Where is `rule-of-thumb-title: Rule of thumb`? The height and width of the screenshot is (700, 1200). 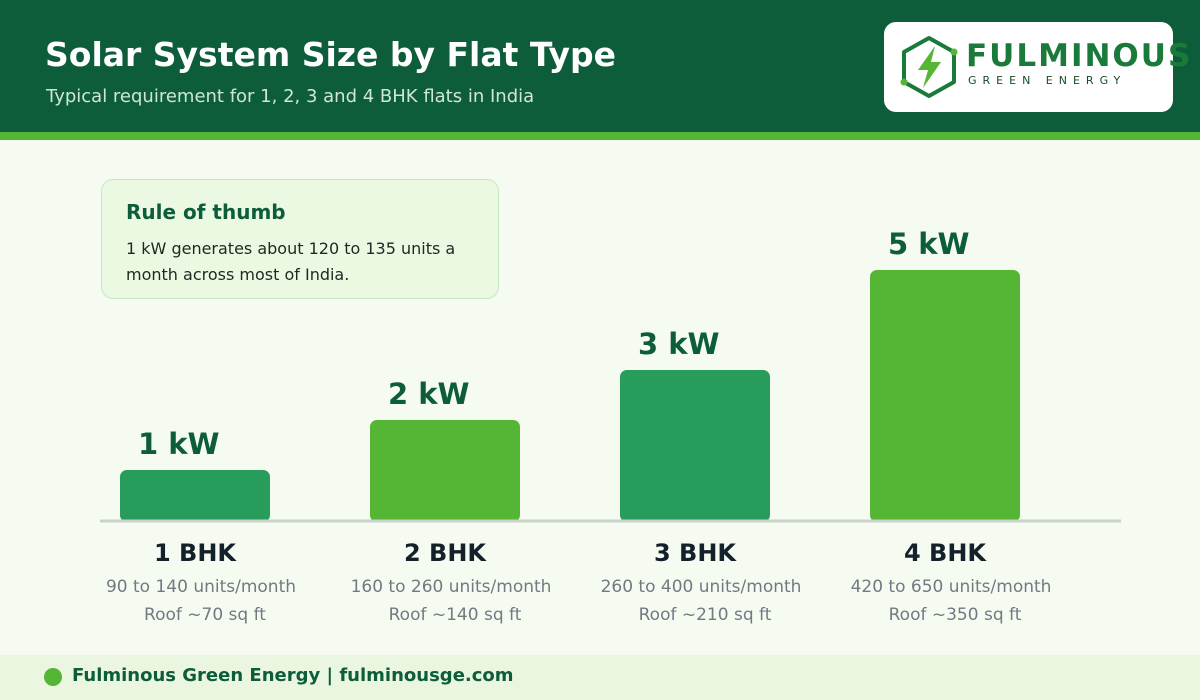 rule-of-thumb-title: Rule of thumb is located at coordinates (206, 212).